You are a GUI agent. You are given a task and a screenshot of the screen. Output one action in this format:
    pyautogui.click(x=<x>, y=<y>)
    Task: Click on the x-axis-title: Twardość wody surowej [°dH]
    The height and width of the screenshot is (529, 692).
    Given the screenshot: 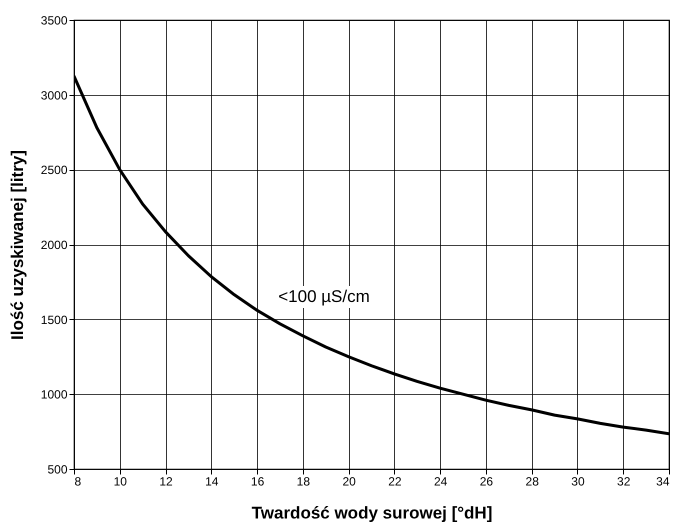 What is the action you would take?
    pyautogui.click(x=372, y=513)
    